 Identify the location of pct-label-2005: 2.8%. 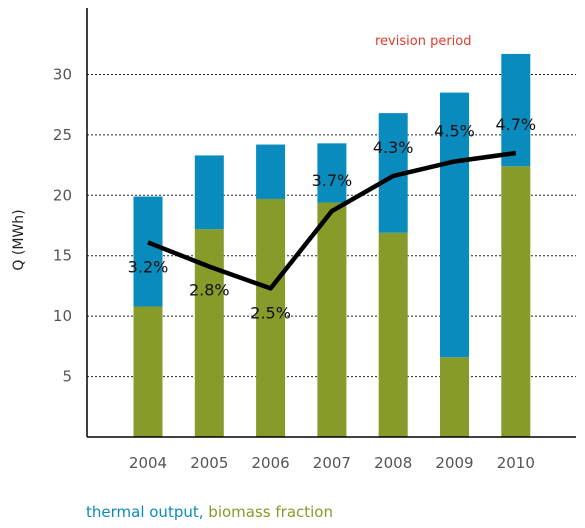
(209, 290).